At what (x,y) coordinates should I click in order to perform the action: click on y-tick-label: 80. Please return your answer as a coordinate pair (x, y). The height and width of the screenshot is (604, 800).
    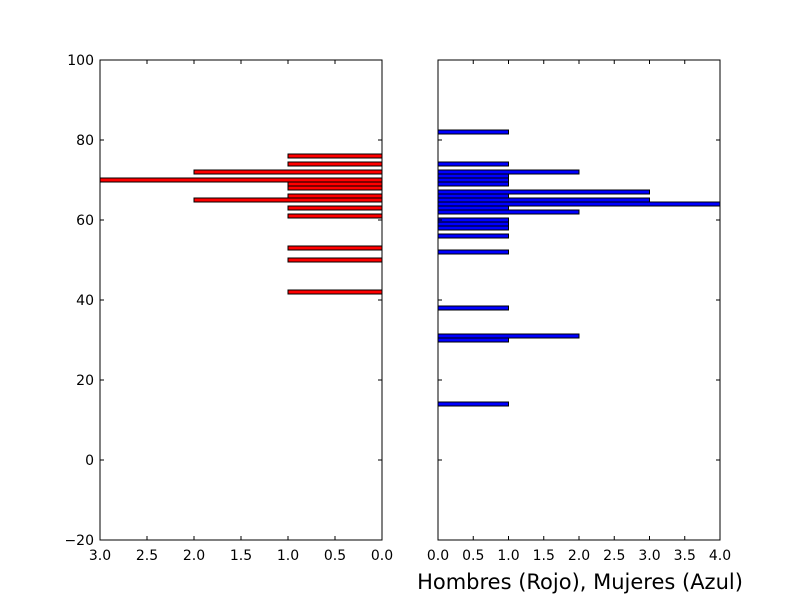
    Looking at the image, I should click on (85, 141).